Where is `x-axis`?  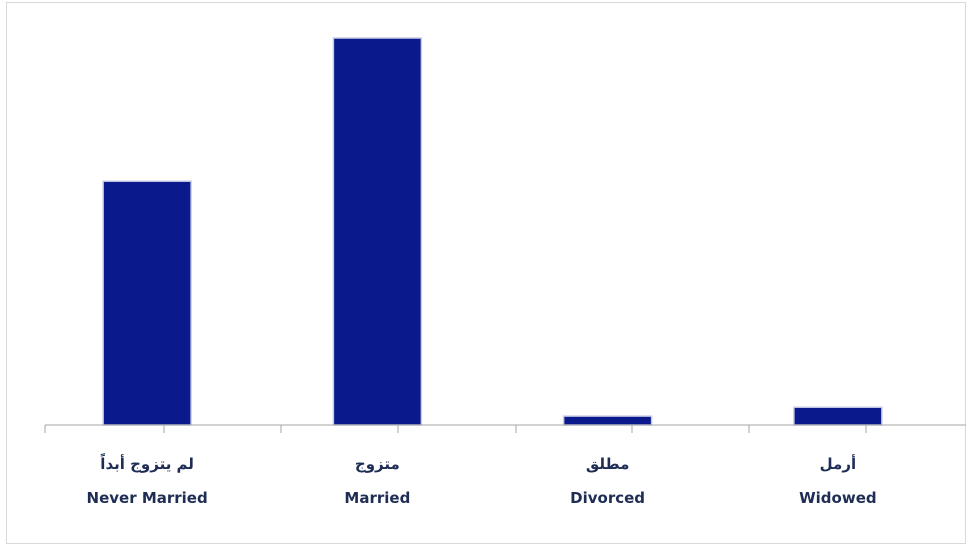
x-axis is located at coordinates (505, 428).